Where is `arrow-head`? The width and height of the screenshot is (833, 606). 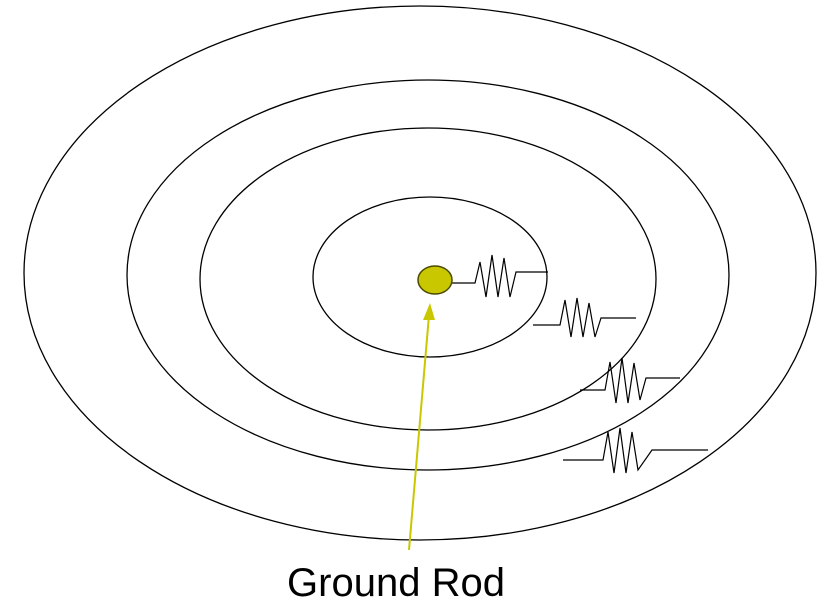
arrow-head is located at coordinates (429, 311).